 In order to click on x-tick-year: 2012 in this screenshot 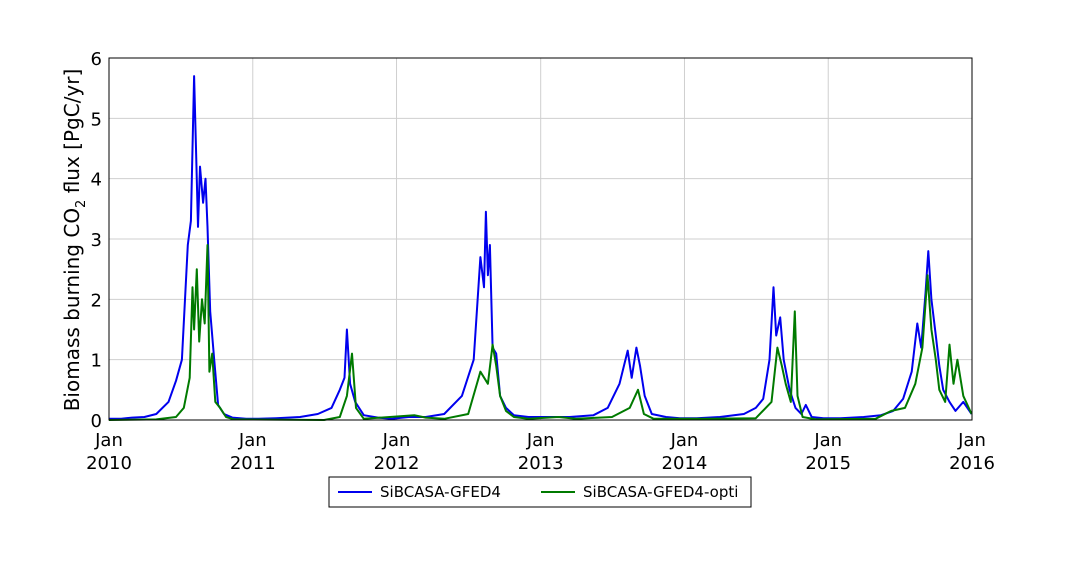, I will do `click(397, 463)`.